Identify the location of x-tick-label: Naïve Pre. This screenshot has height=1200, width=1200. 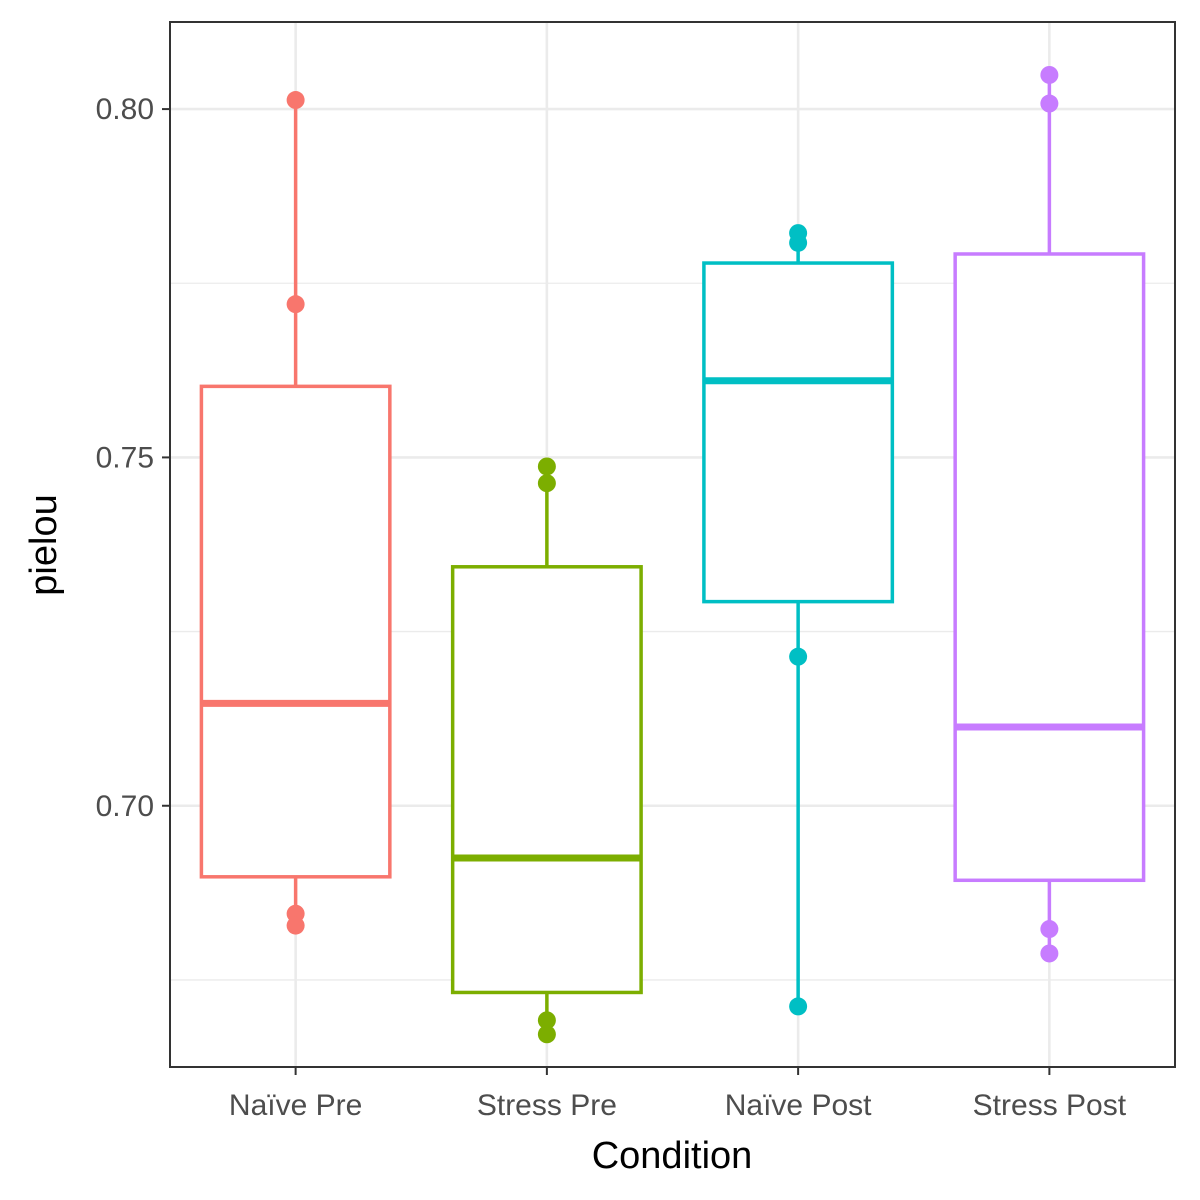
(295, 1105).